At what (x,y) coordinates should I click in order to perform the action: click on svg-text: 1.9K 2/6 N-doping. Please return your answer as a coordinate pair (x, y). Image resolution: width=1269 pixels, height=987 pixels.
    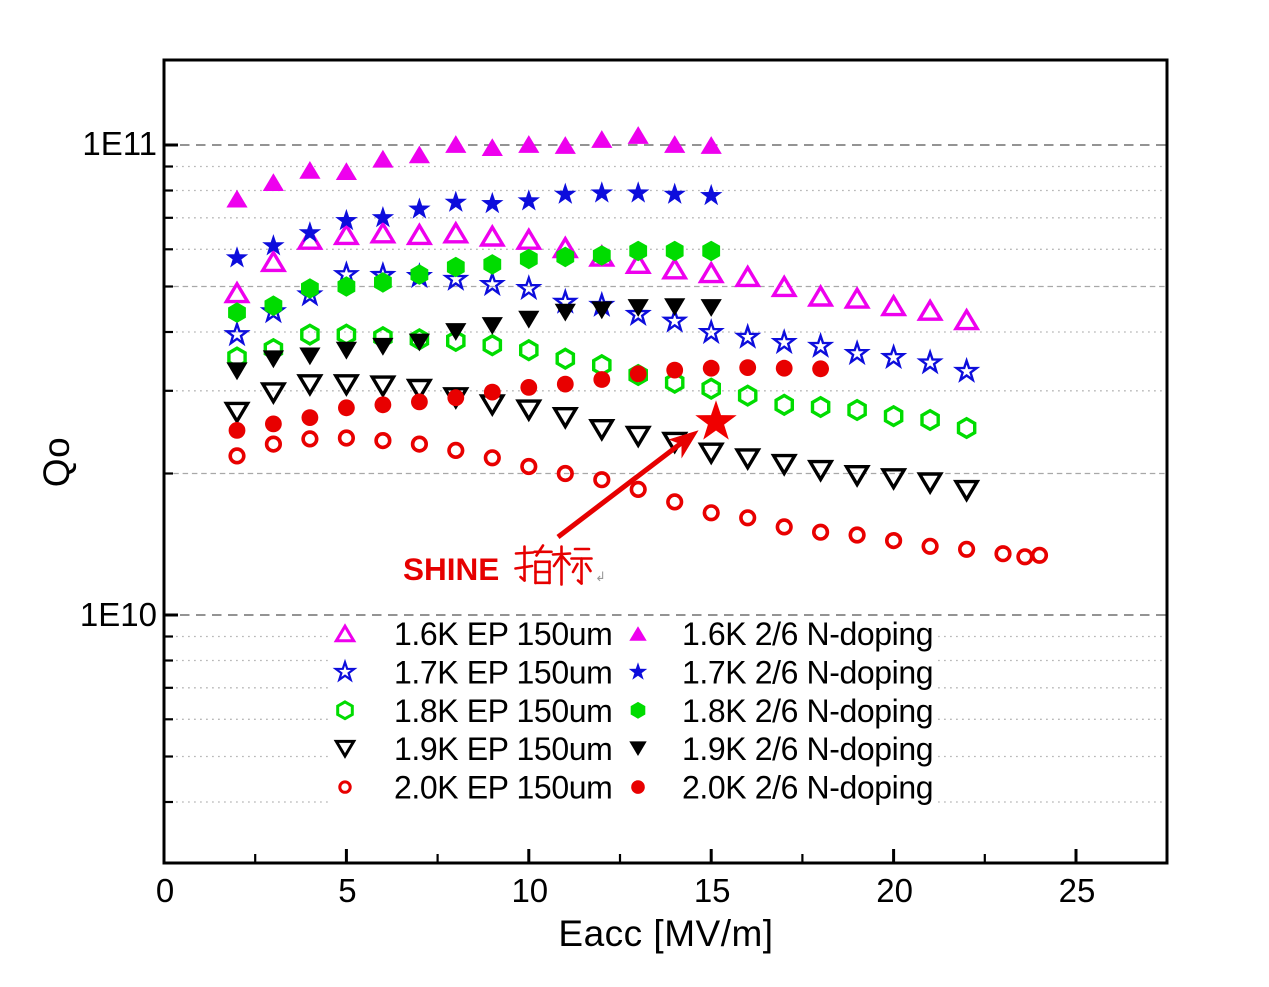
    Looking at the image, I should click on (807, 749).